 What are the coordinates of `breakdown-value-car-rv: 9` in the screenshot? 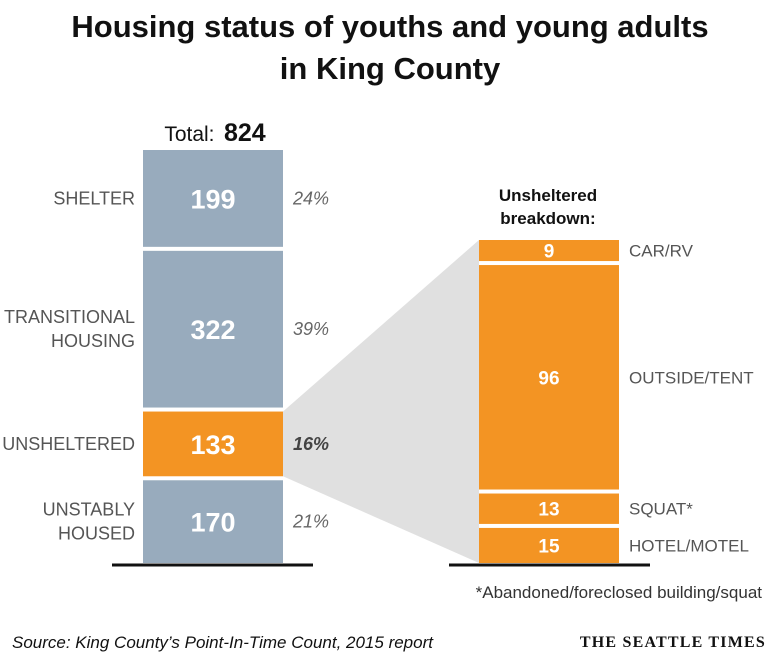 It's located at (549, 252).